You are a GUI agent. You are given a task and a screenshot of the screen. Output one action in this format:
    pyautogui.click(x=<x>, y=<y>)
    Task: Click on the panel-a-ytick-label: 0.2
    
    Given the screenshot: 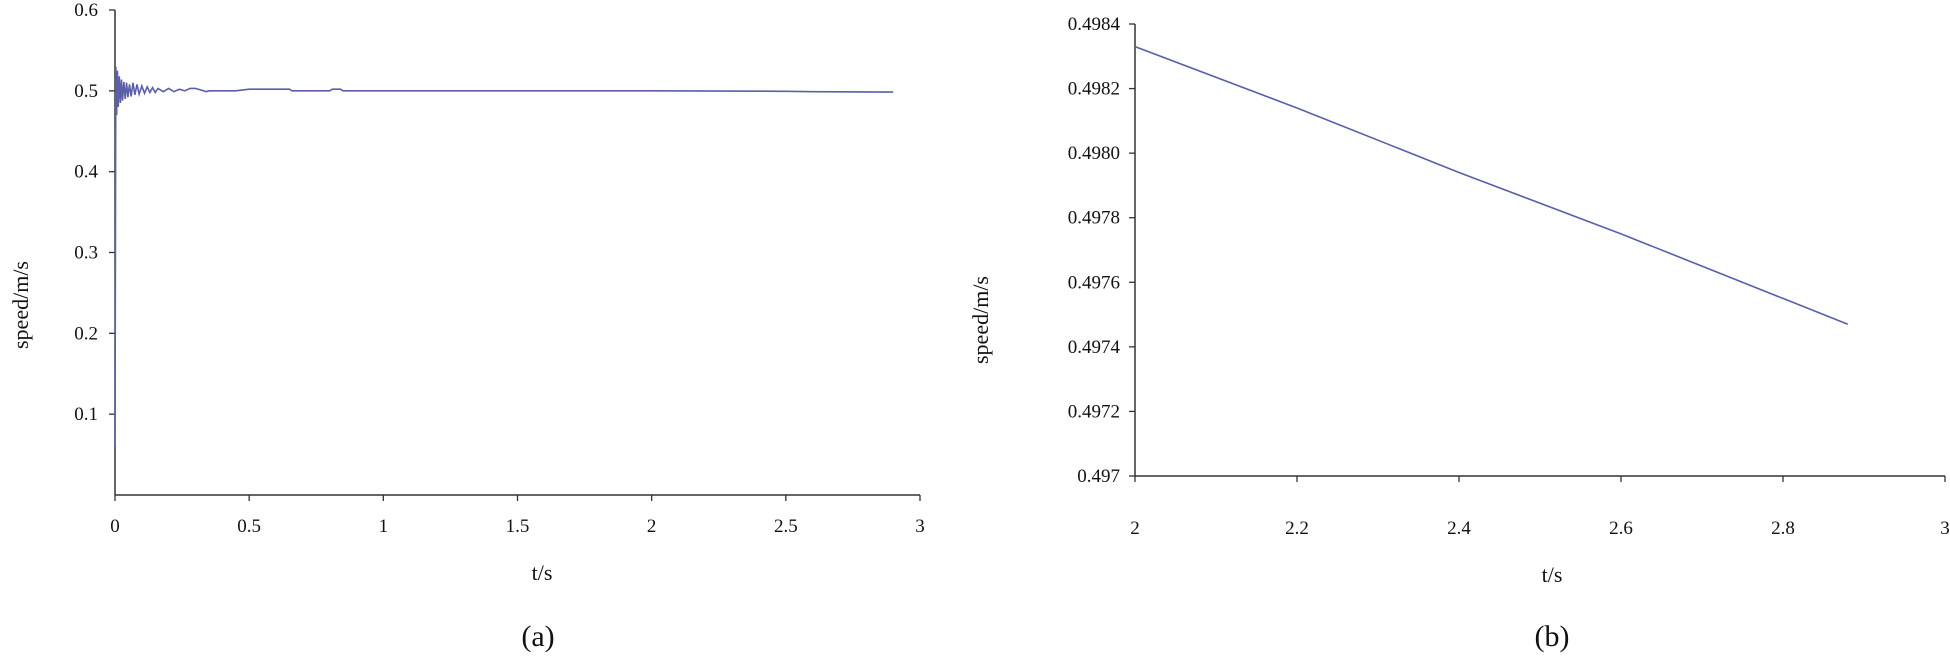 What is the action you would take?
    pyautogui.click(x=86, y=333)
    